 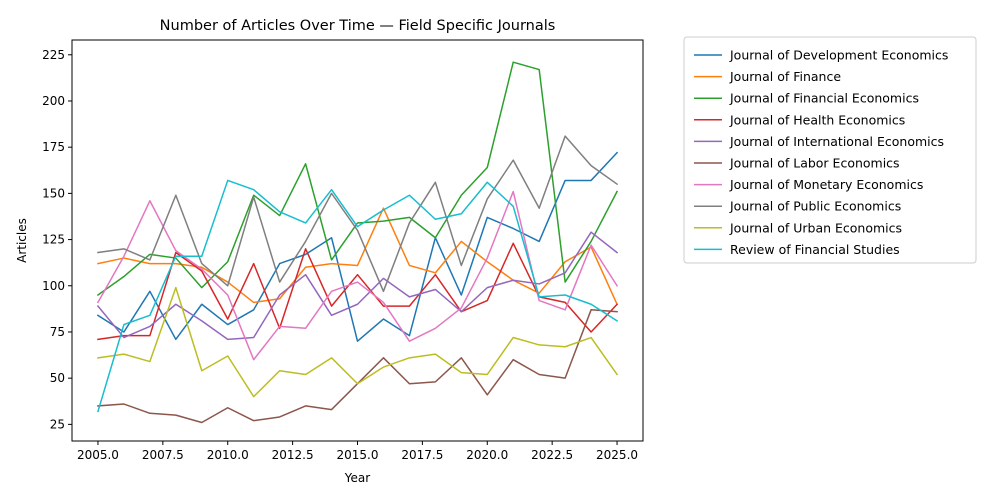 What do you see at coordinates (53, 193) in the screenshot?
I see `y-tick-label: 150` at bounding box center [53, 193].